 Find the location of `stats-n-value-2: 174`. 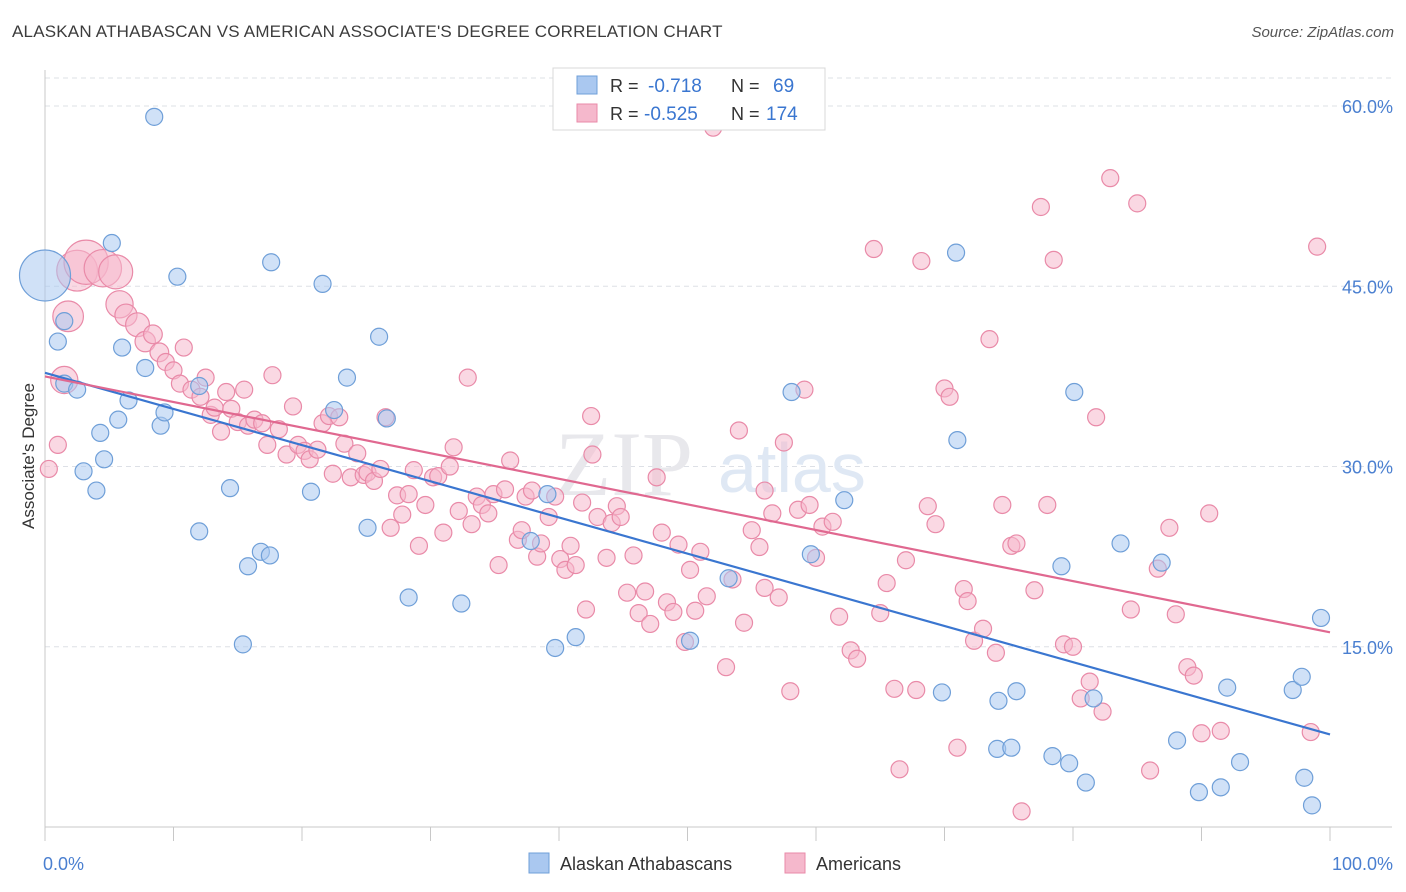

stats-n-value-2: 174 is located at coordinates (782, 114).